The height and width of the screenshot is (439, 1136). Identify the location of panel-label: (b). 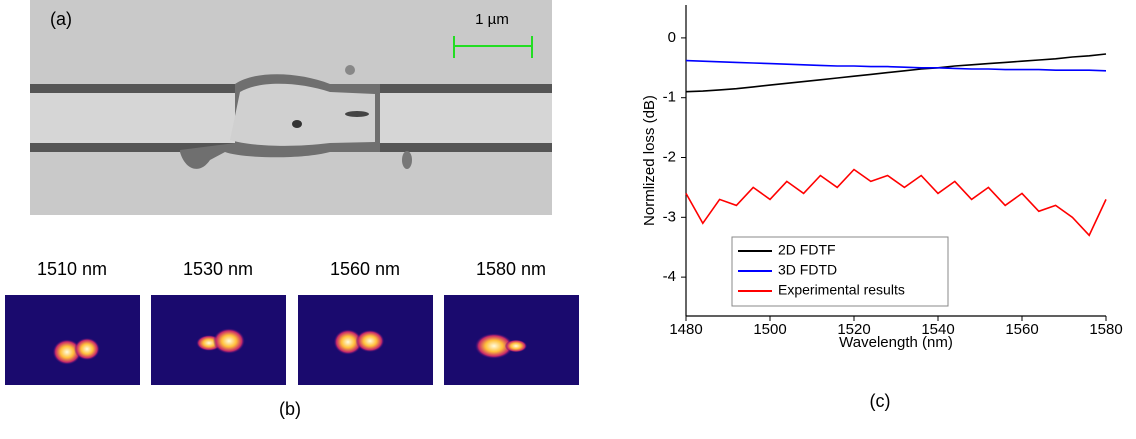
(290, 409).